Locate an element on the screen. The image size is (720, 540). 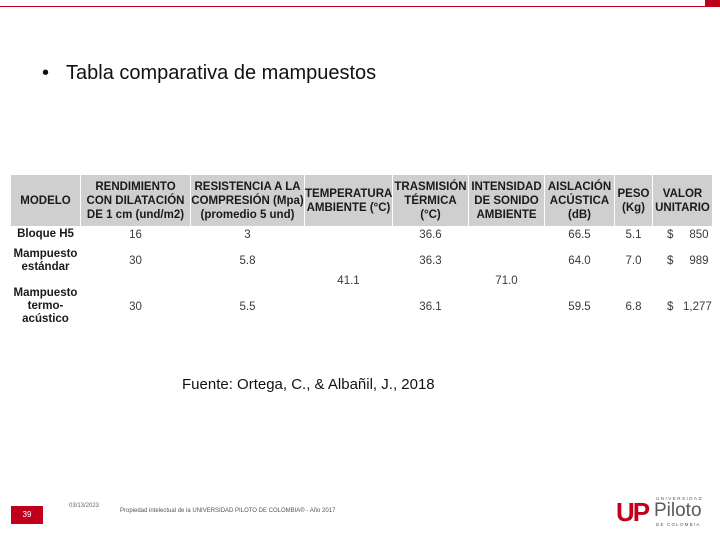
header-cell: INTENSIDAD DE SONIDO AMBIENTE is located at coordinates (506, 200).